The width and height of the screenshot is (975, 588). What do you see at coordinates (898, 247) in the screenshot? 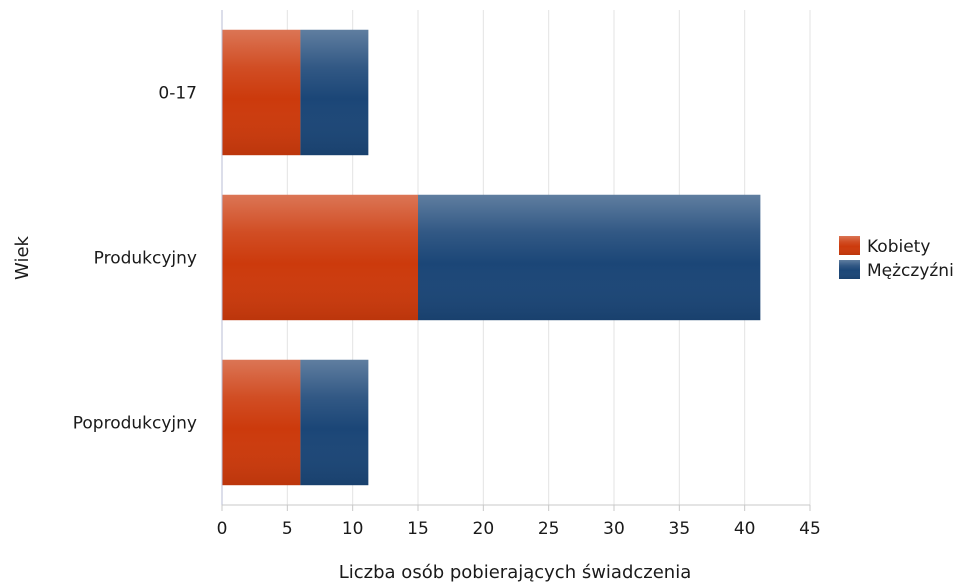
I see `legend-label: Kobiety` at bounding box center [898, 247].